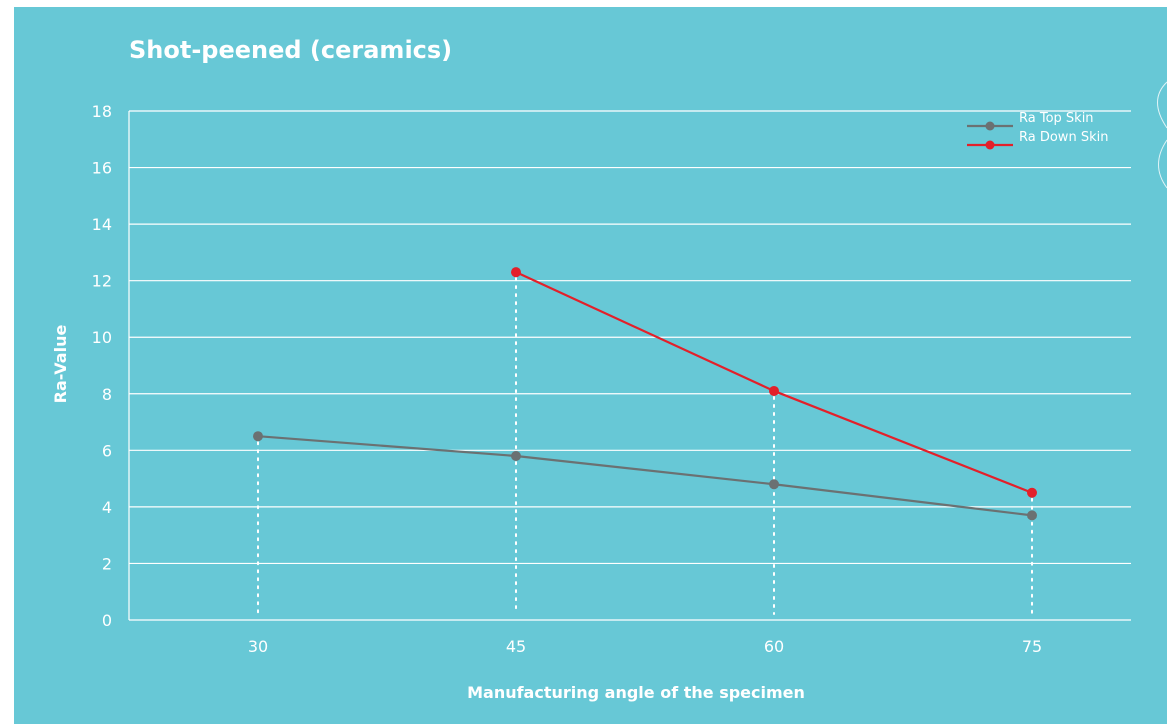 The width and height of the screenshot is (1167, 724). Describe the element at coordinates (60, 364) in the screenshot. I see `y-axis-label: Ra-Value` at that location.